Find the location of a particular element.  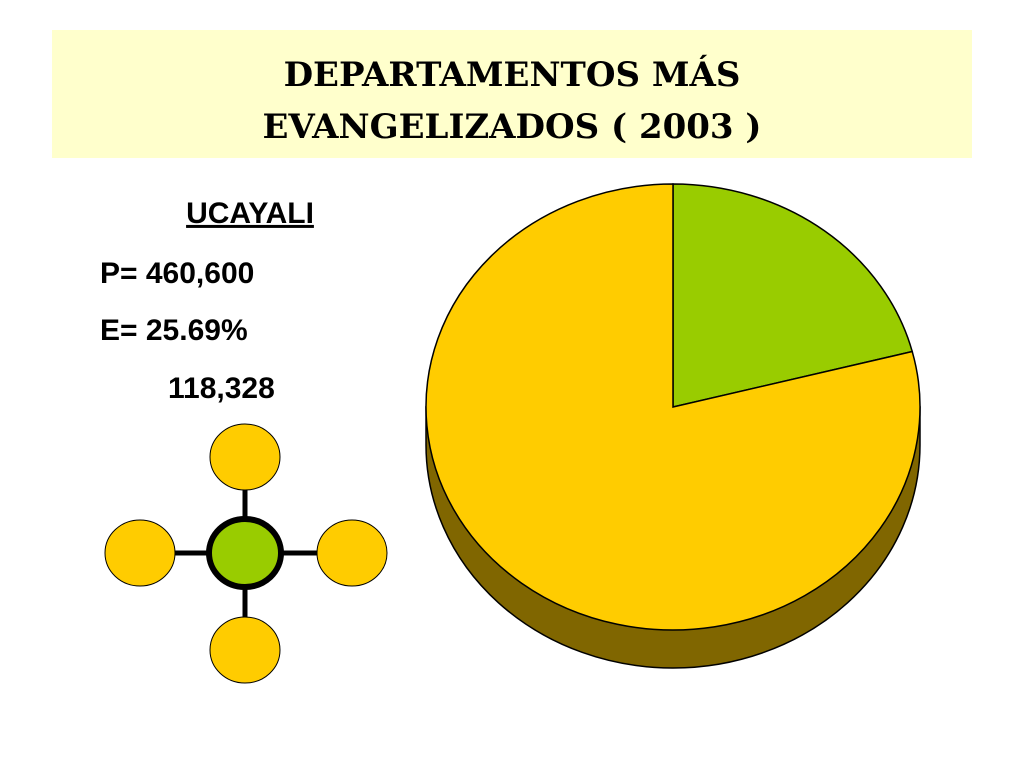

department: UCAYALI is located at coordinates (250, 213).